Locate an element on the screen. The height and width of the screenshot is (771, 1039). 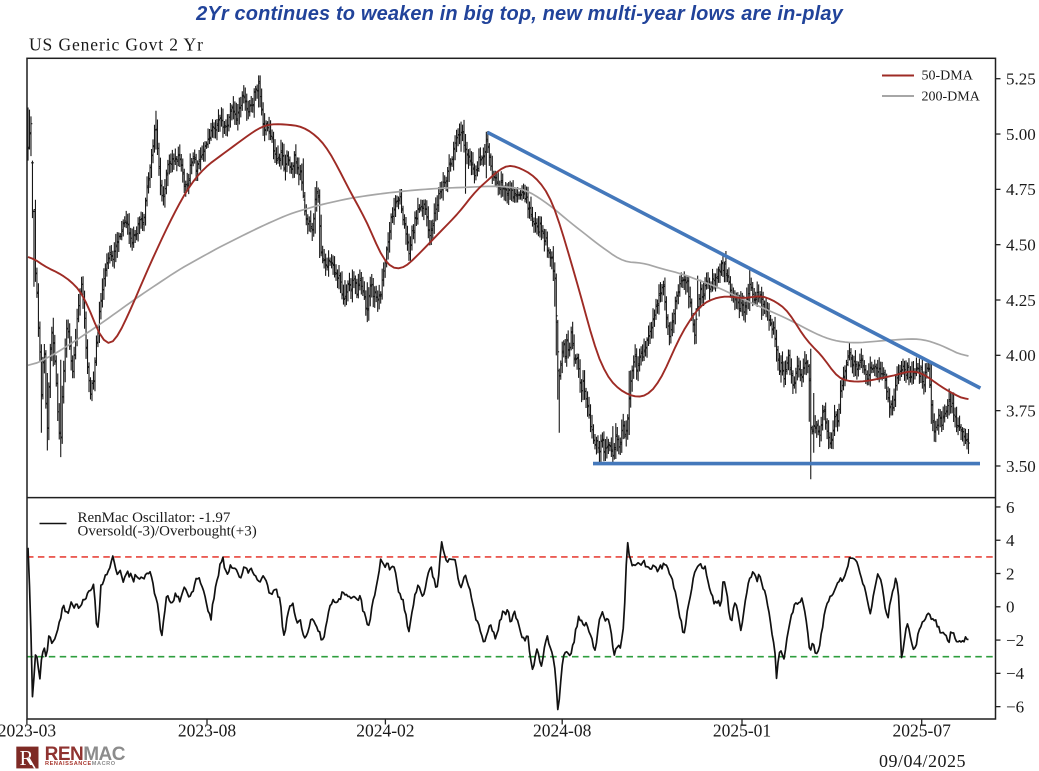
svg-text: 50-DMA is located at coordinates (948, 76).